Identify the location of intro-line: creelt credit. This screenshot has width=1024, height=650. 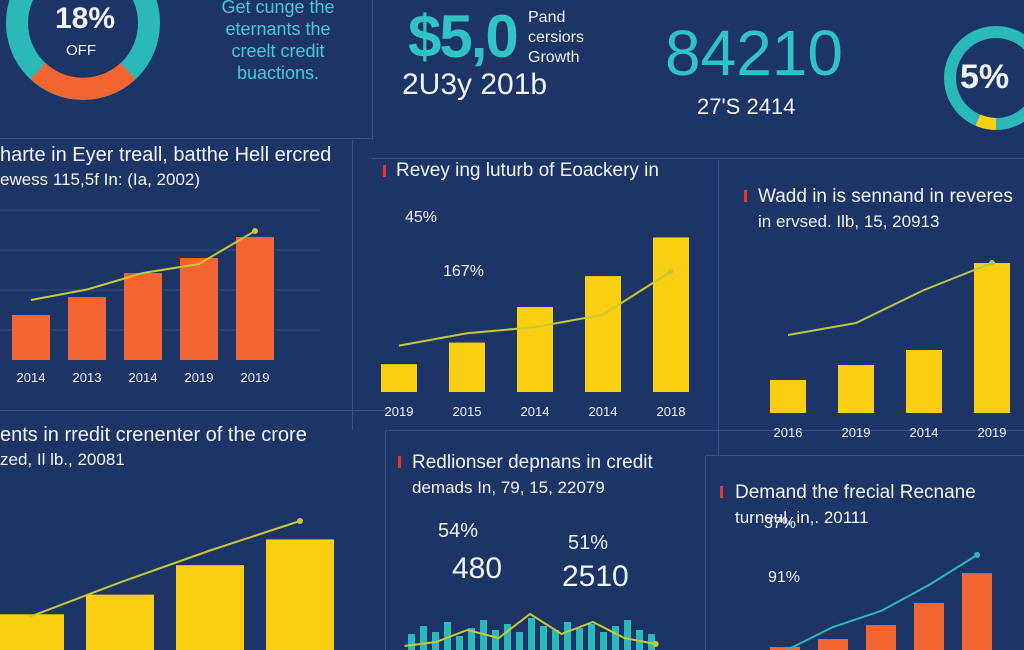
(278, 51).